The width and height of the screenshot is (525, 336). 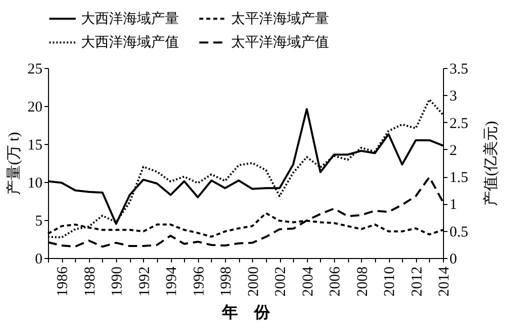 What do you see at coordinates (459, 70) in the screenshot?
I see `y2-tick-label: 3.5` at bounding box center [459, 70].